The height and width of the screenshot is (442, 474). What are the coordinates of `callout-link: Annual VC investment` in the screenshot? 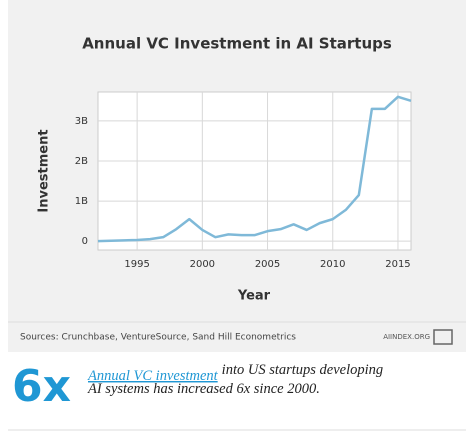 It's located at (153, 376).